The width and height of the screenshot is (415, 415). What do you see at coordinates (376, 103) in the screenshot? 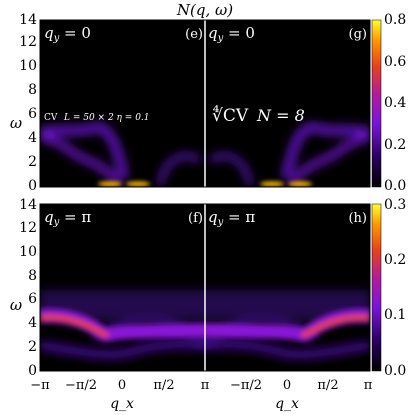
I see `colorbar-top` at bounding box center [376, 103].